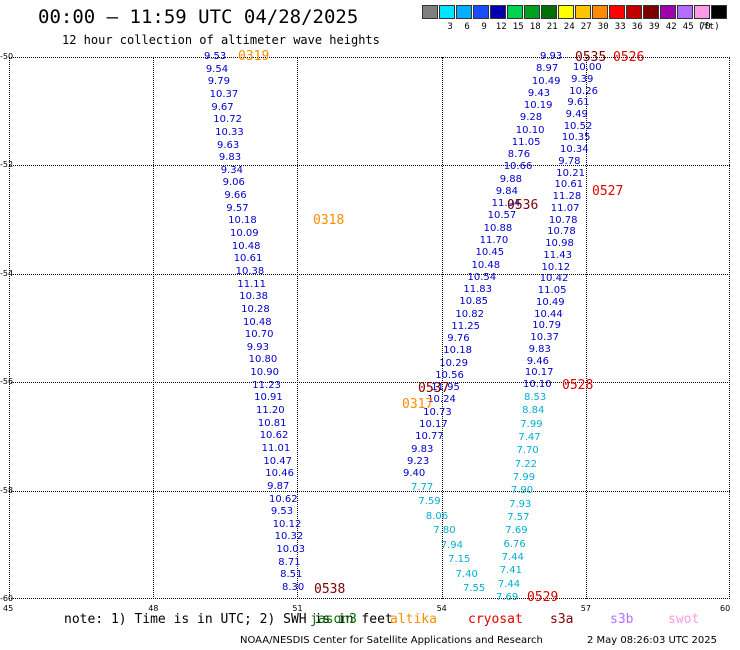  I want to click on colorbar-tick-label: 33, so click(620, 27).